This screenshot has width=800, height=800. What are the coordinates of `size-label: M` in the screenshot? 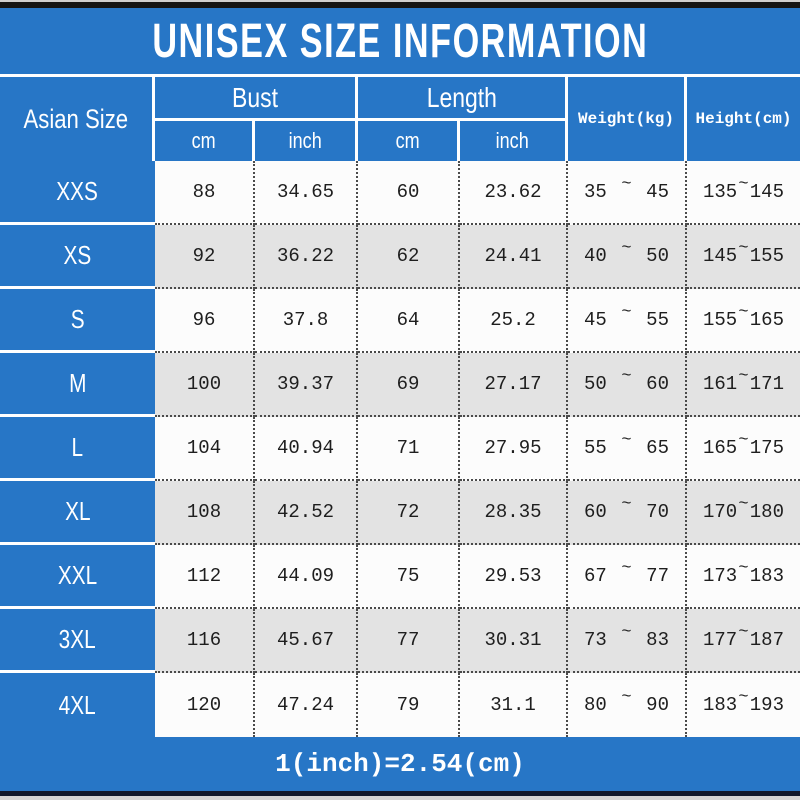 It's located at (77, 383).